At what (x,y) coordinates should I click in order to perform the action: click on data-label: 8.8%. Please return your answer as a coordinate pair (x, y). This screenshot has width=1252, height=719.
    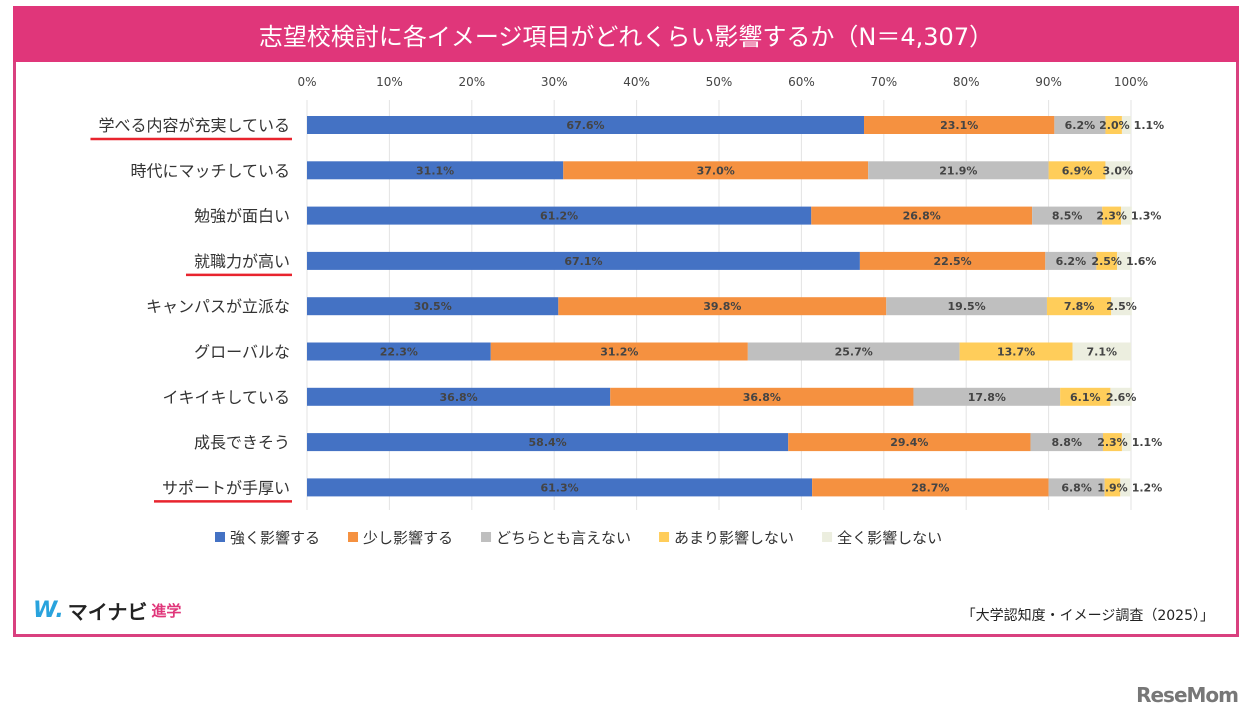
    Looking at the image, I should click on (1066, 442).